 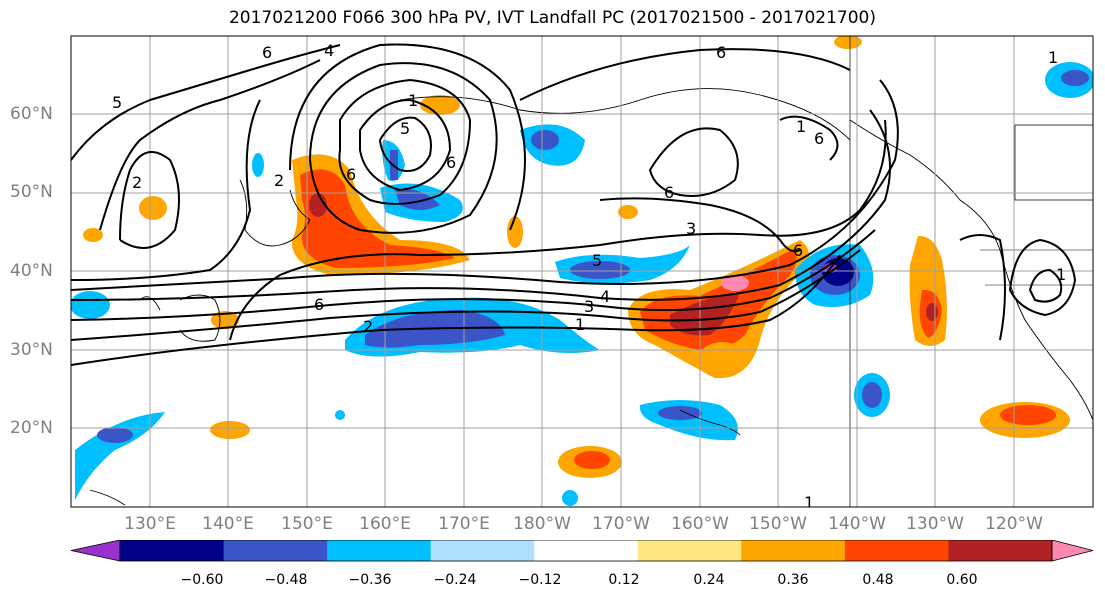 What do you see at coordinates (621, 524) in the screenshot?
I see `lon-label: 170°W` at bounding box center [621, 524].